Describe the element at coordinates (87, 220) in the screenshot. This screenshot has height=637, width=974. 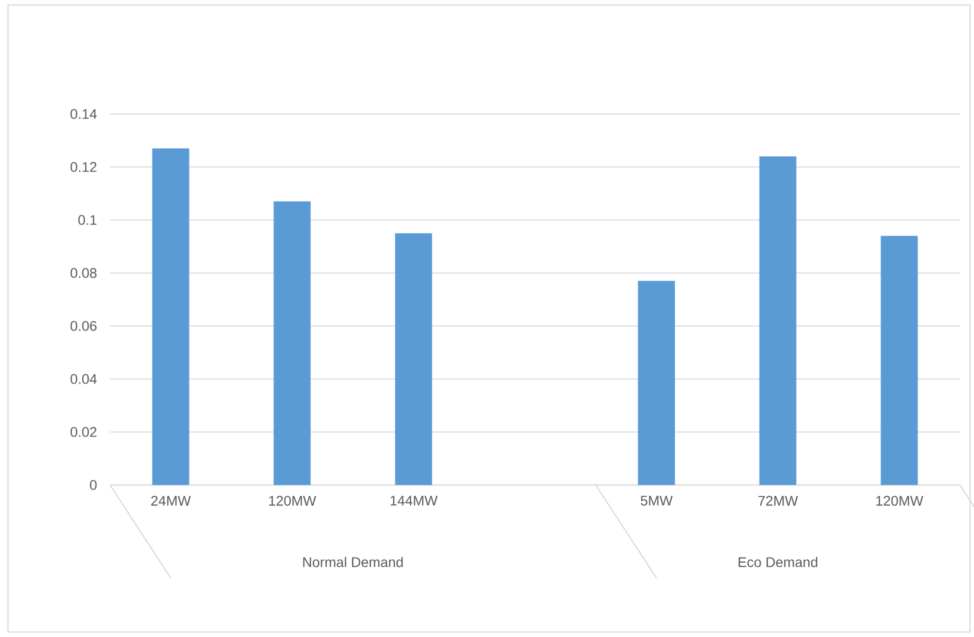
I see `y-tick-label: 0.1` at that location.